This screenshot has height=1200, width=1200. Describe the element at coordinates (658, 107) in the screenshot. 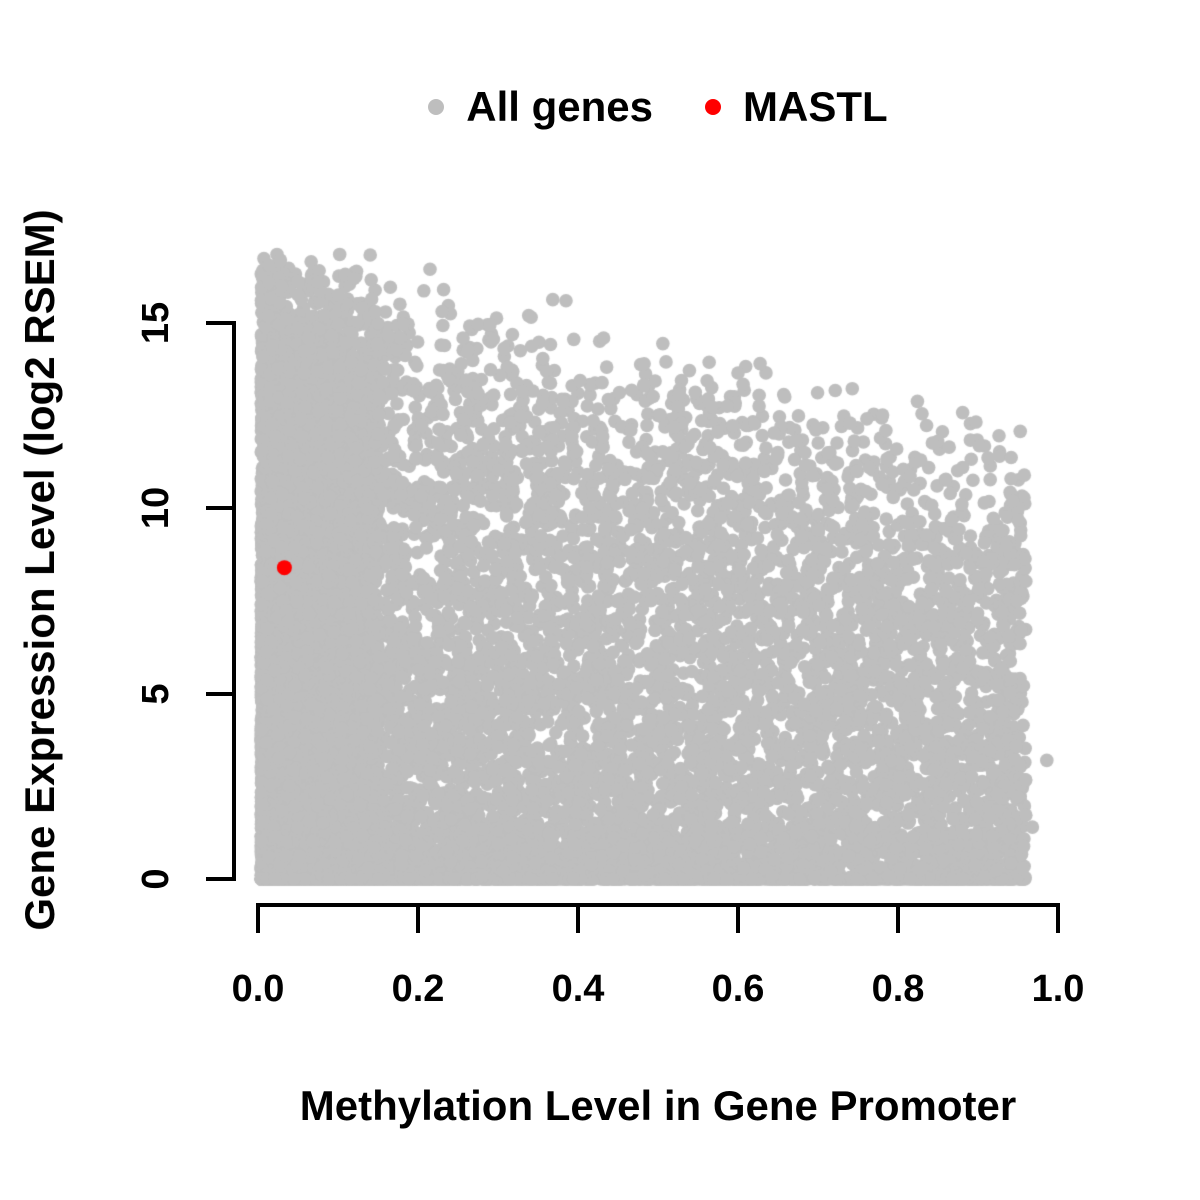

I see `legend: All genes MASTL` at that location.